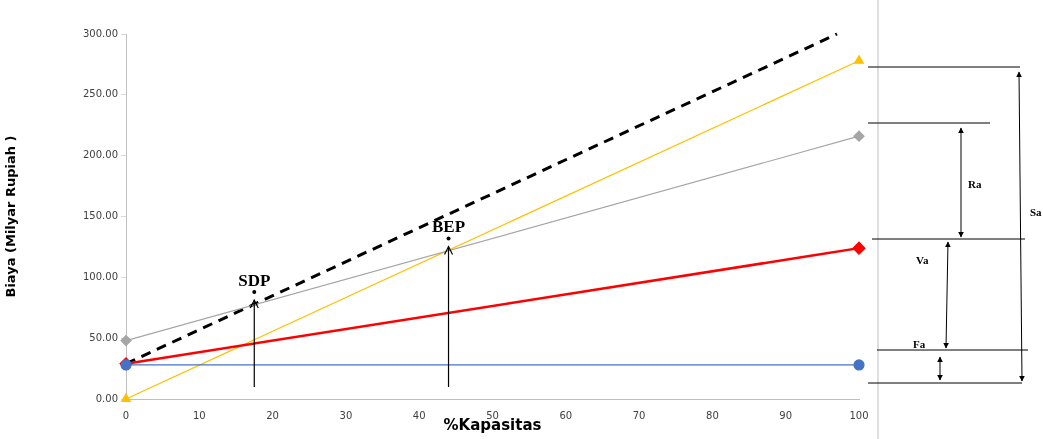  I want to click on y-tick-label: 100.00, so click(100, 276).